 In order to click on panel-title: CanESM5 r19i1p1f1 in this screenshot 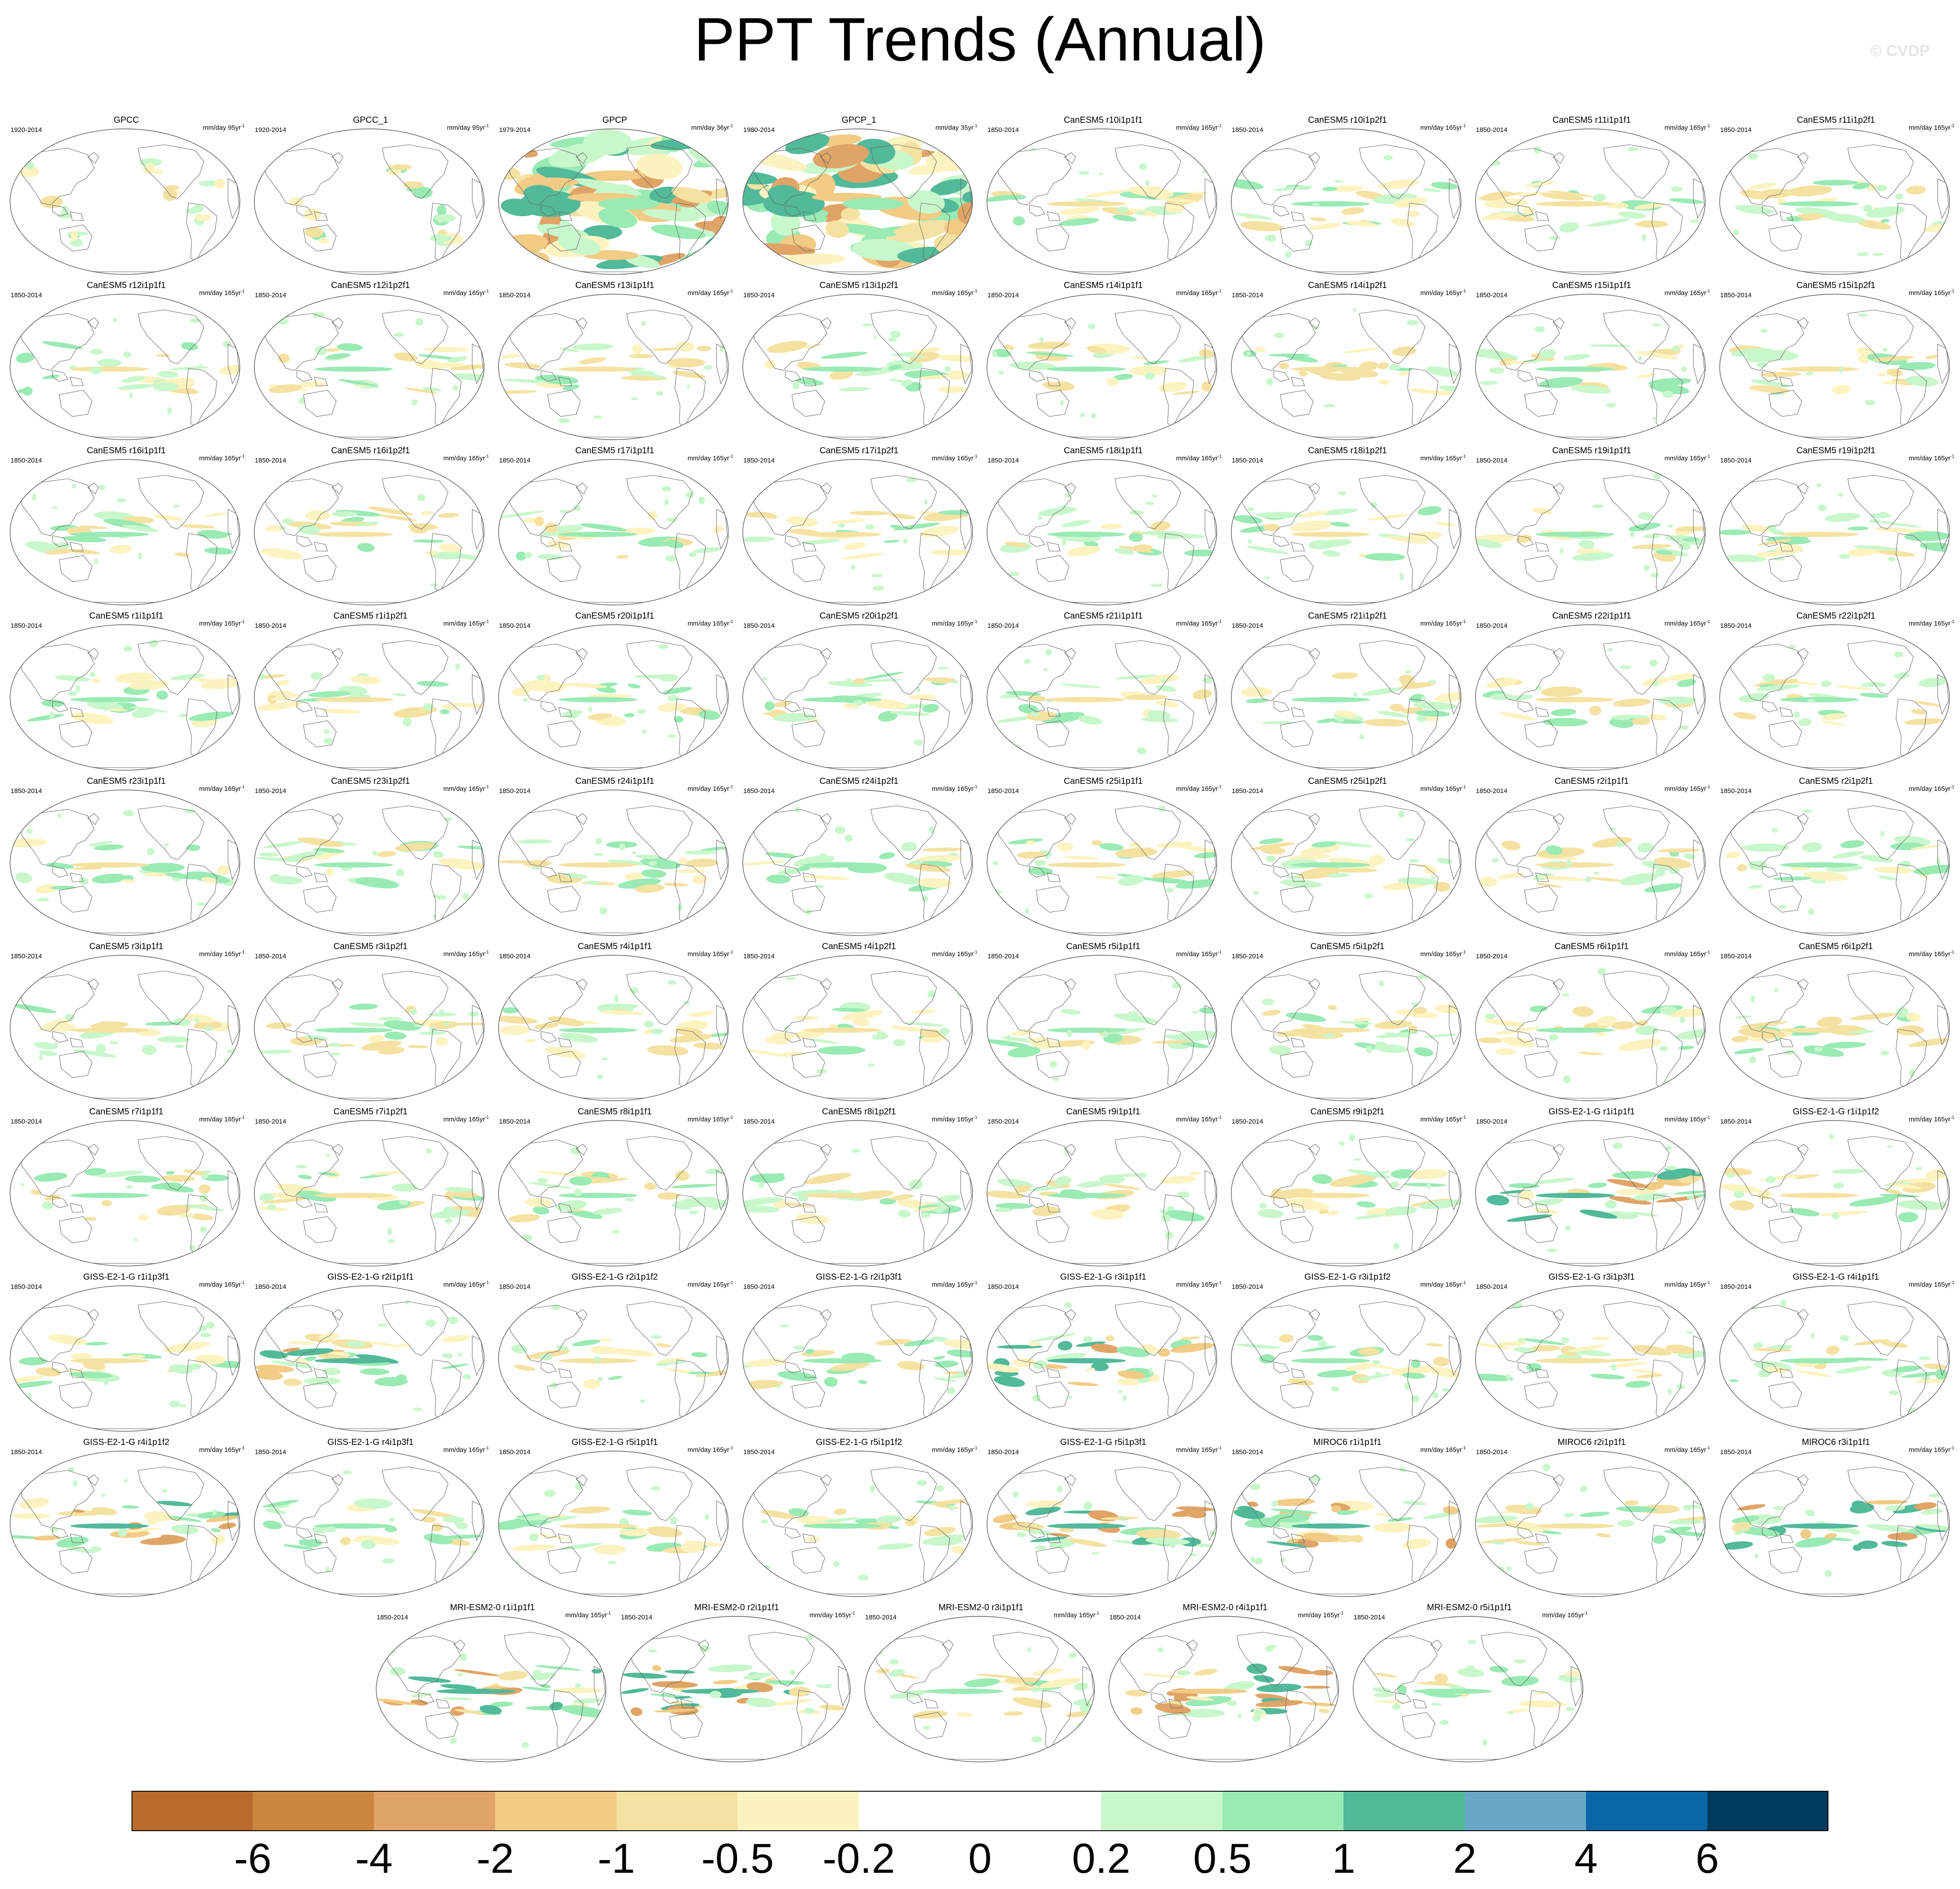, I will do `click(1592, 450)`.